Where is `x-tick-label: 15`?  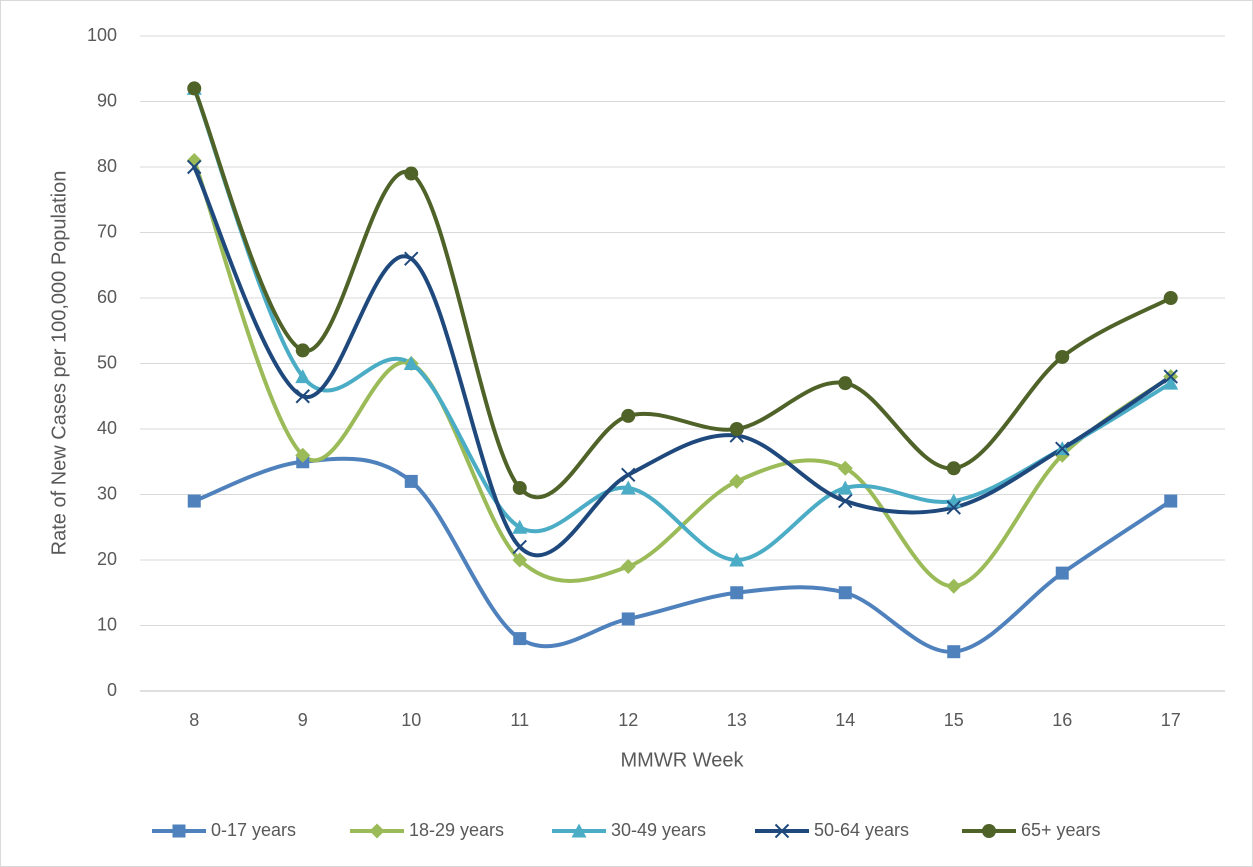 x-tick-label: 15 is located at coordinates (954, 720).